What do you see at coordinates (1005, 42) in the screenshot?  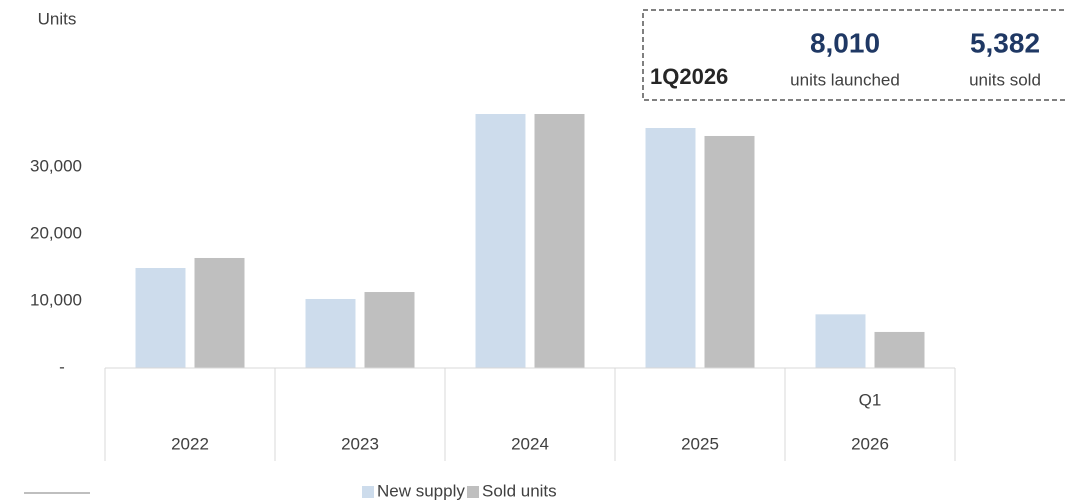 I see `callout-value: 5,382` at bounding box center [1005, 42].